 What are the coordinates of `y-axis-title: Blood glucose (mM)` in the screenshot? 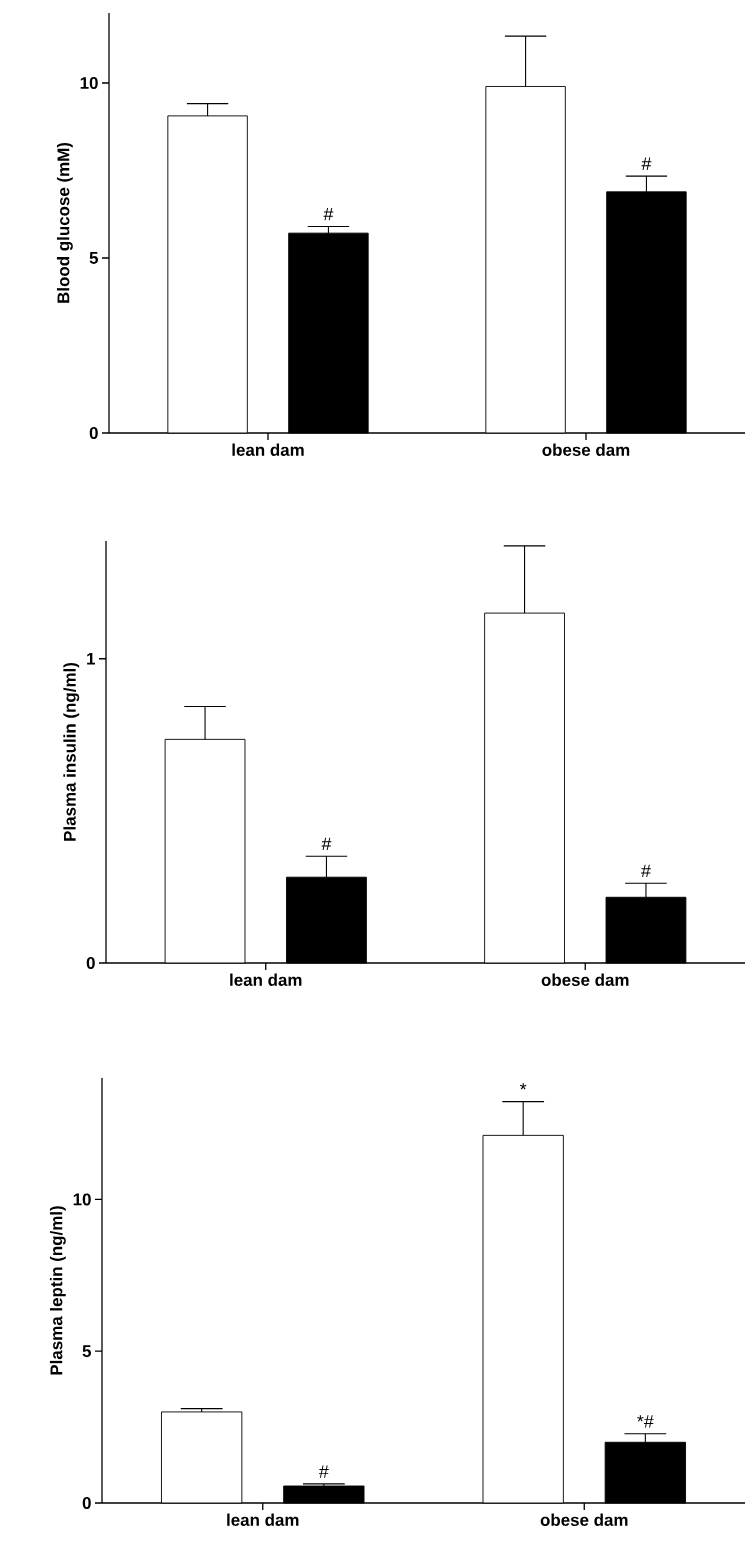 It's located at (64, 222).